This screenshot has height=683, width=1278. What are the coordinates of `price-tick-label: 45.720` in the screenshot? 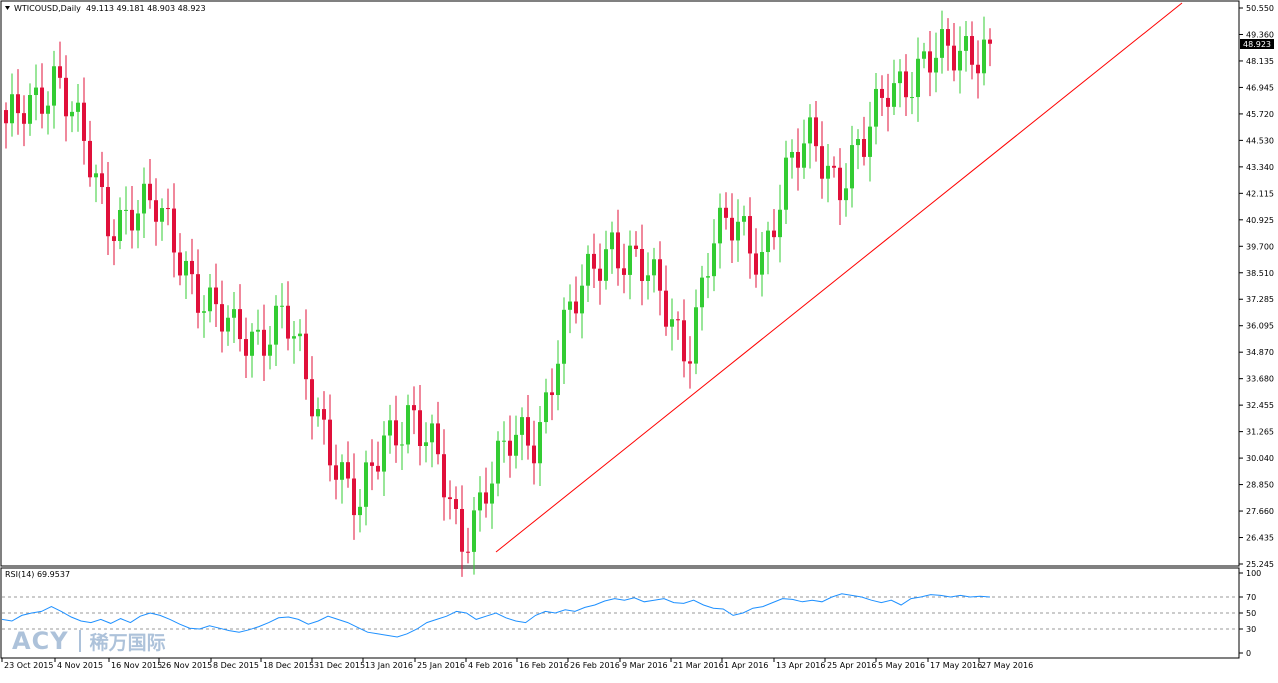 It's located at (1260, 114).